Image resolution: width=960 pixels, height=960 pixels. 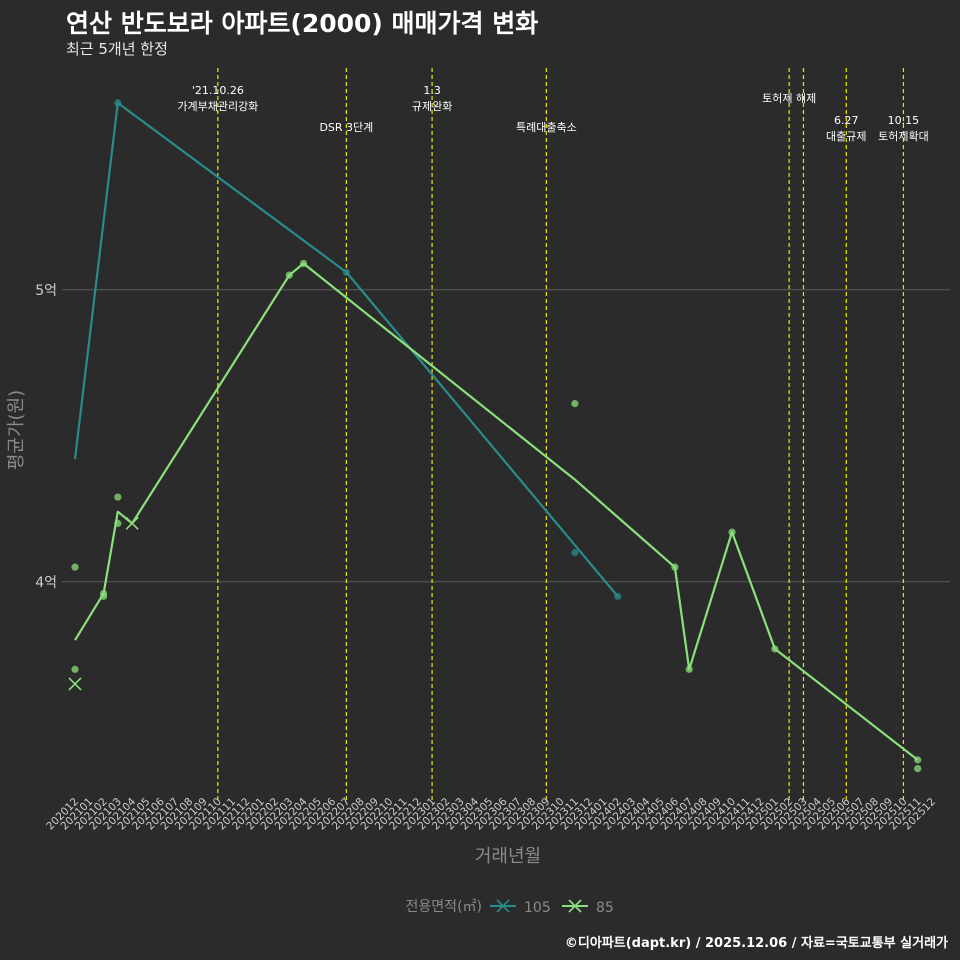 I want to click on event-label: 대출규제, so click(x=846, y=136).